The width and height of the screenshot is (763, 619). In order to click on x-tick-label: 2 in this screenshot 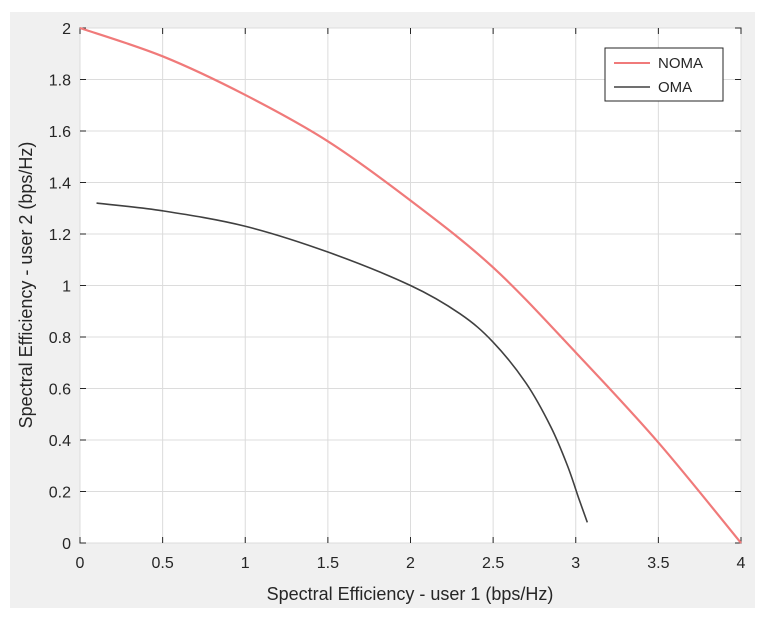, I will do `click(410, 563)`.